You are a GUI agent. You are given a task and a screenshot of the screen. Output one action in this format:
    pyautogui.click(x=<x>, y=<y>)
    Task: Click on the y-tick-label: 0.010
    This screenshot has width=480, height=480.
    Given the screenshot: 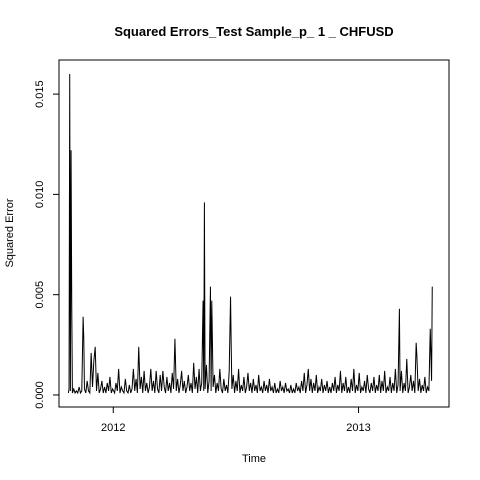 What is the action you would take?
    pyautogui.click(x=40, y=195)
    